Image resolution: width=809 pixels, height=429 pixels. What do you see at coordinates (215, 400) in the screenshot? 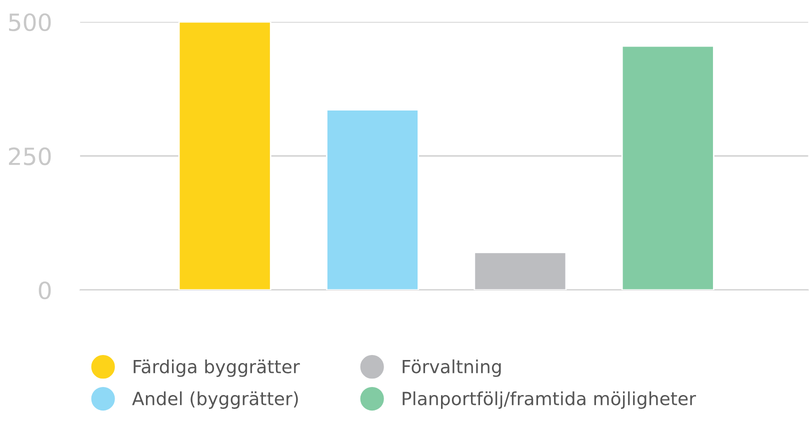
I see `legend-label: Andel (byggrätter)` at bounding box center [215, 400].